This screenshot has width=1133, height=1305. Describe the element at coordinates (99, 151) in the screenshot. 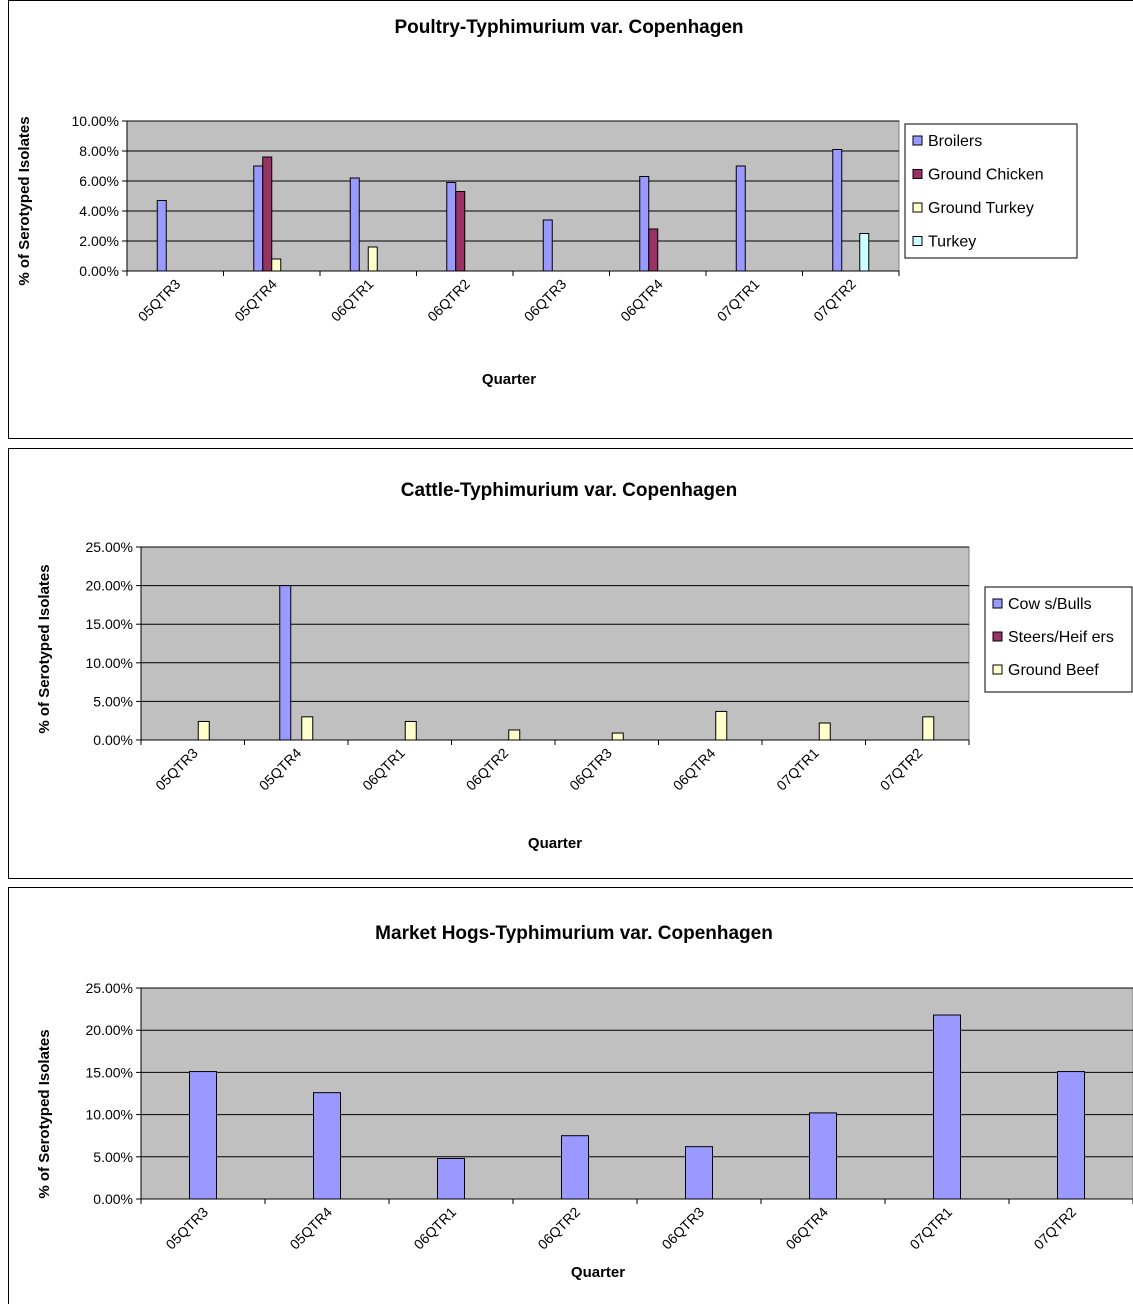

I see `y-tick-label: 8.00%` at that location.